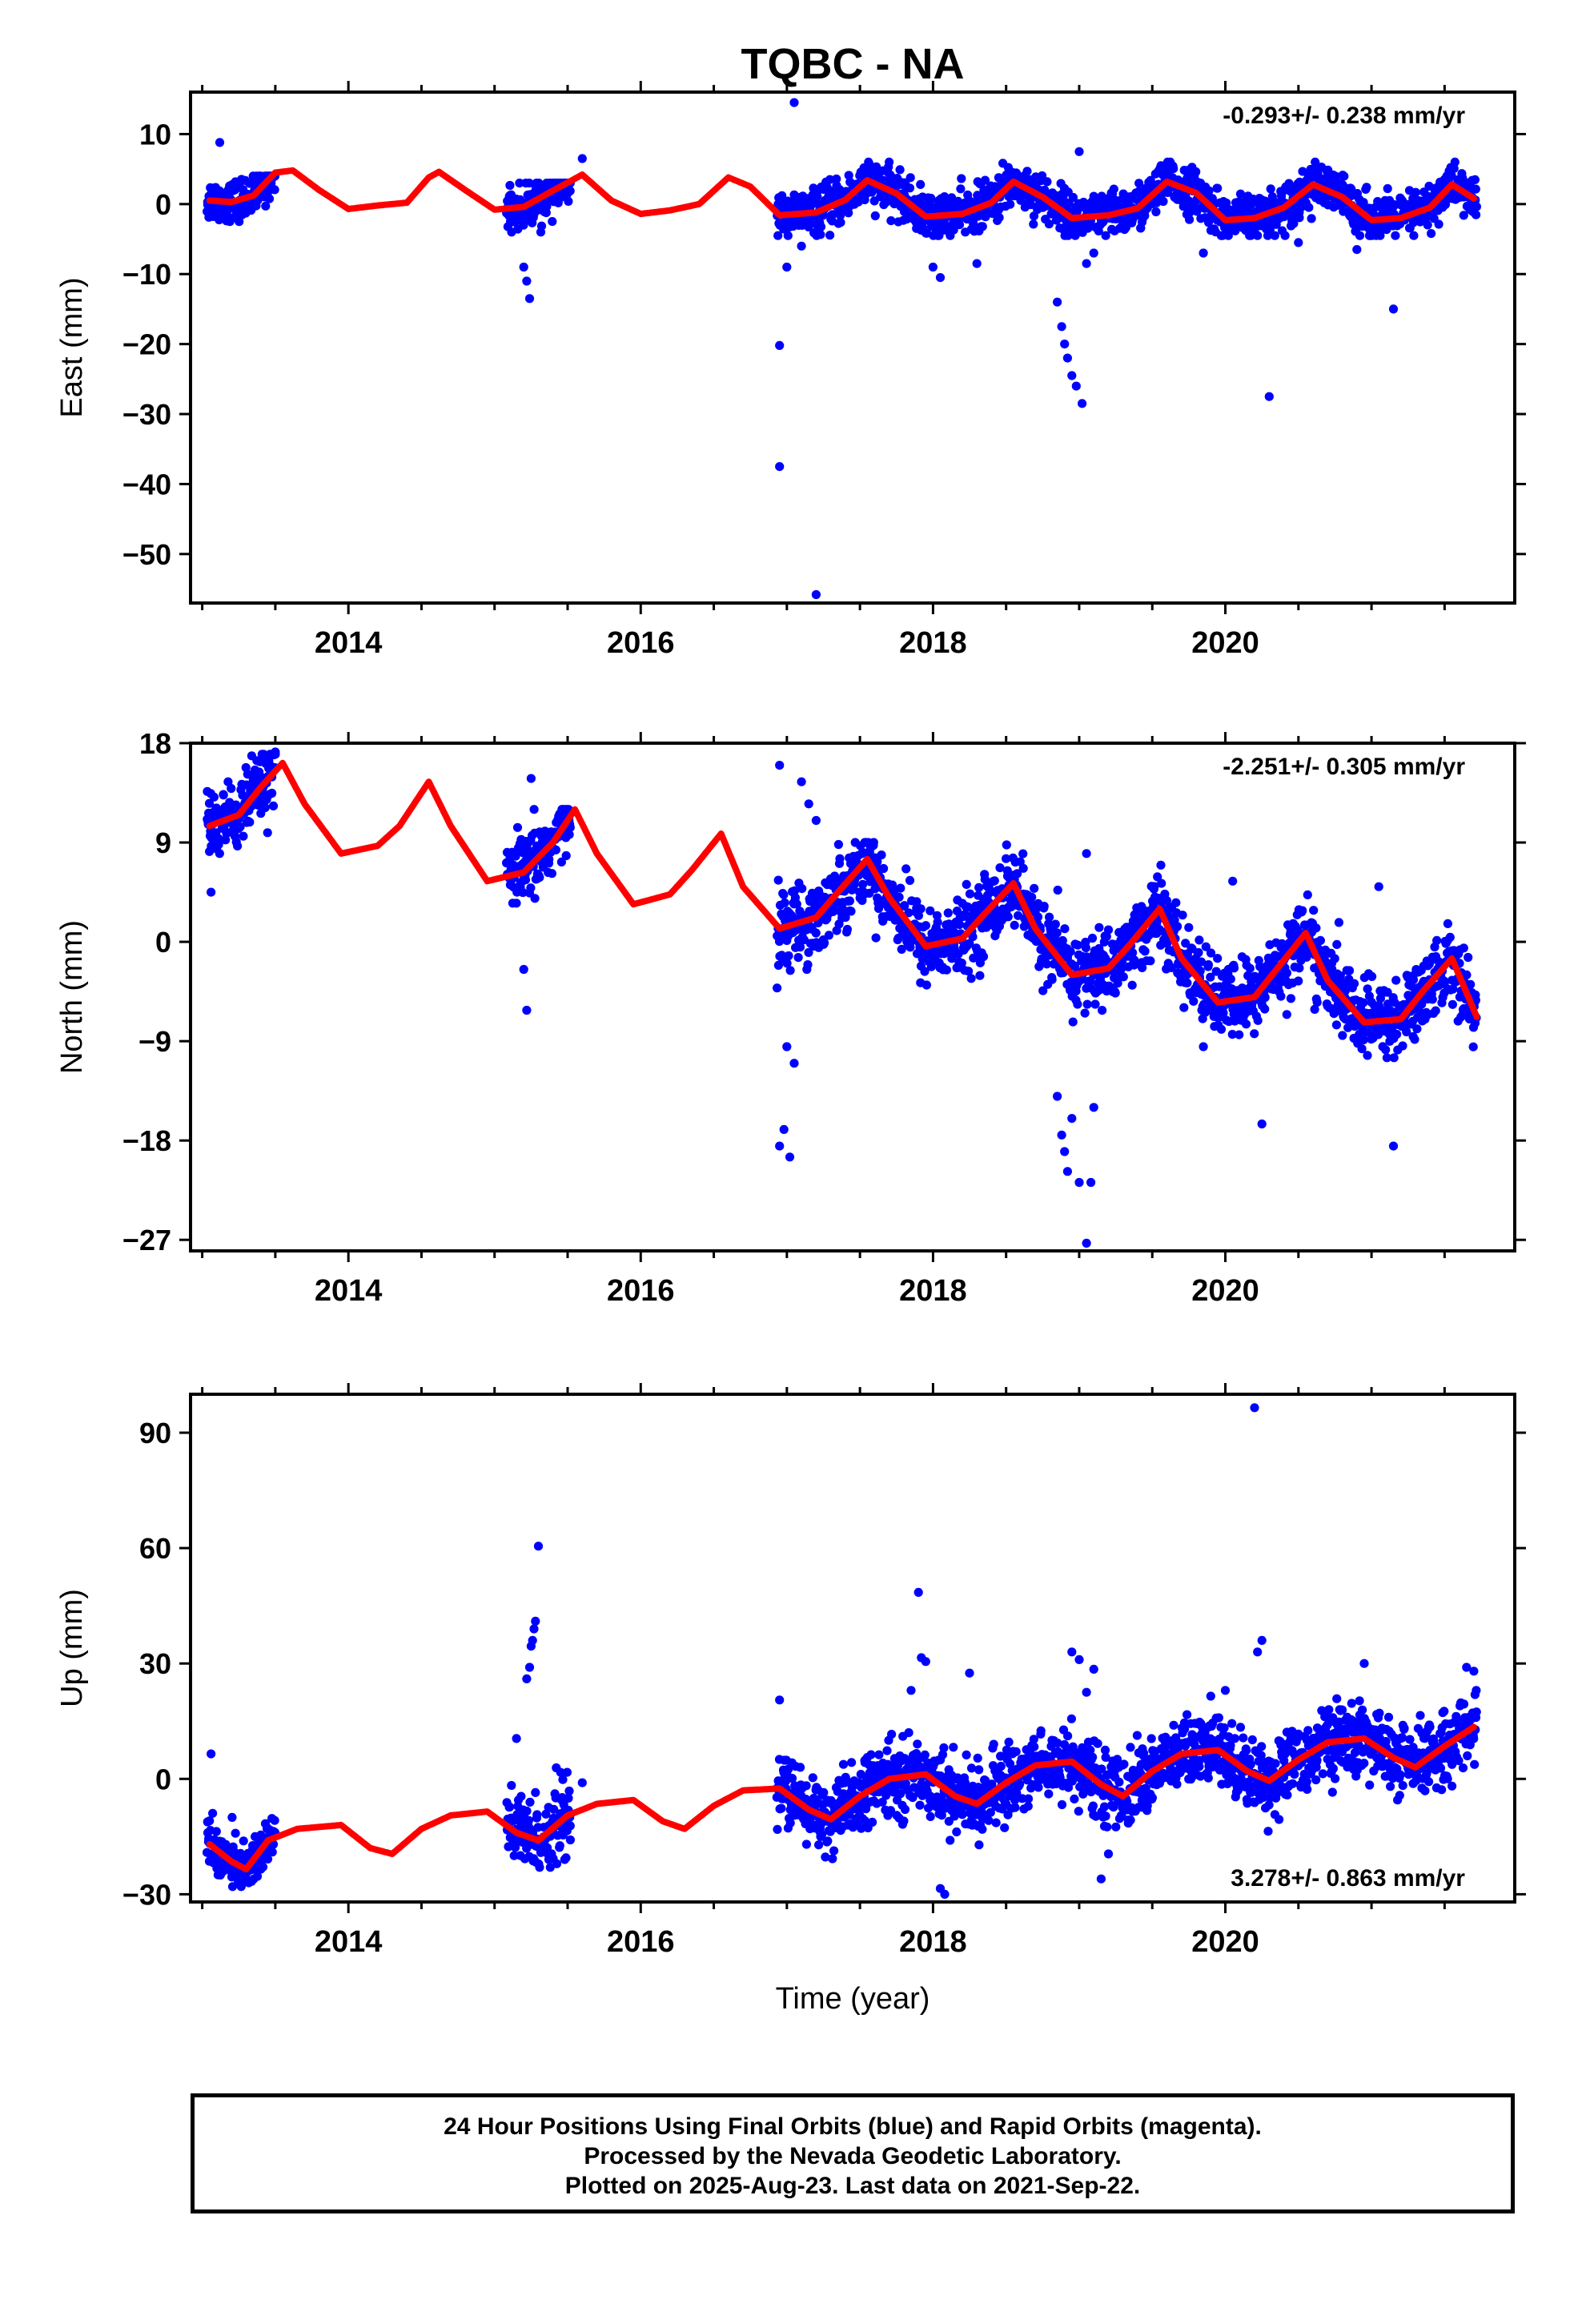 This screenshot has height=2324, width=1582. Describe the element at coordinates (146, 344) in the screenshot. I see `y-tick-label: −20` at that location.